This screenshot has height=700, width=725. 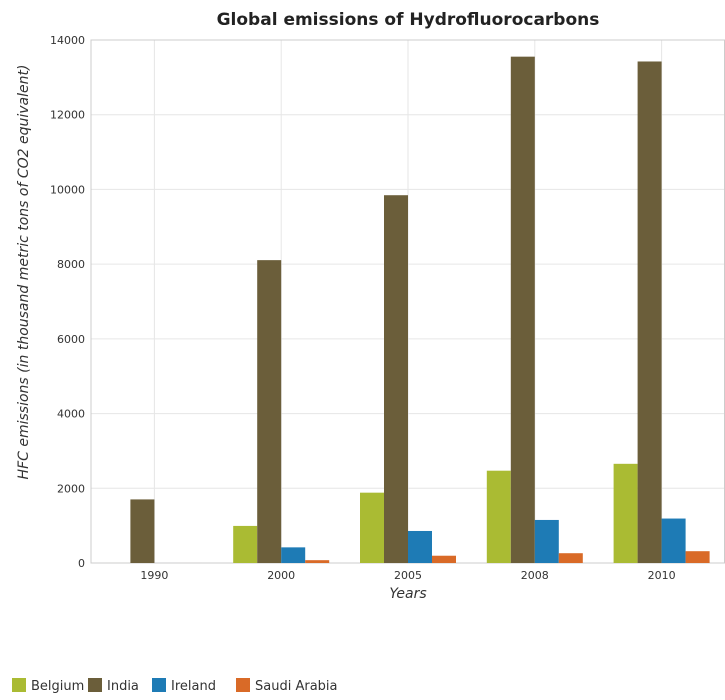 I want to click on bar-ireland-2000, so click(x=293, y=555).